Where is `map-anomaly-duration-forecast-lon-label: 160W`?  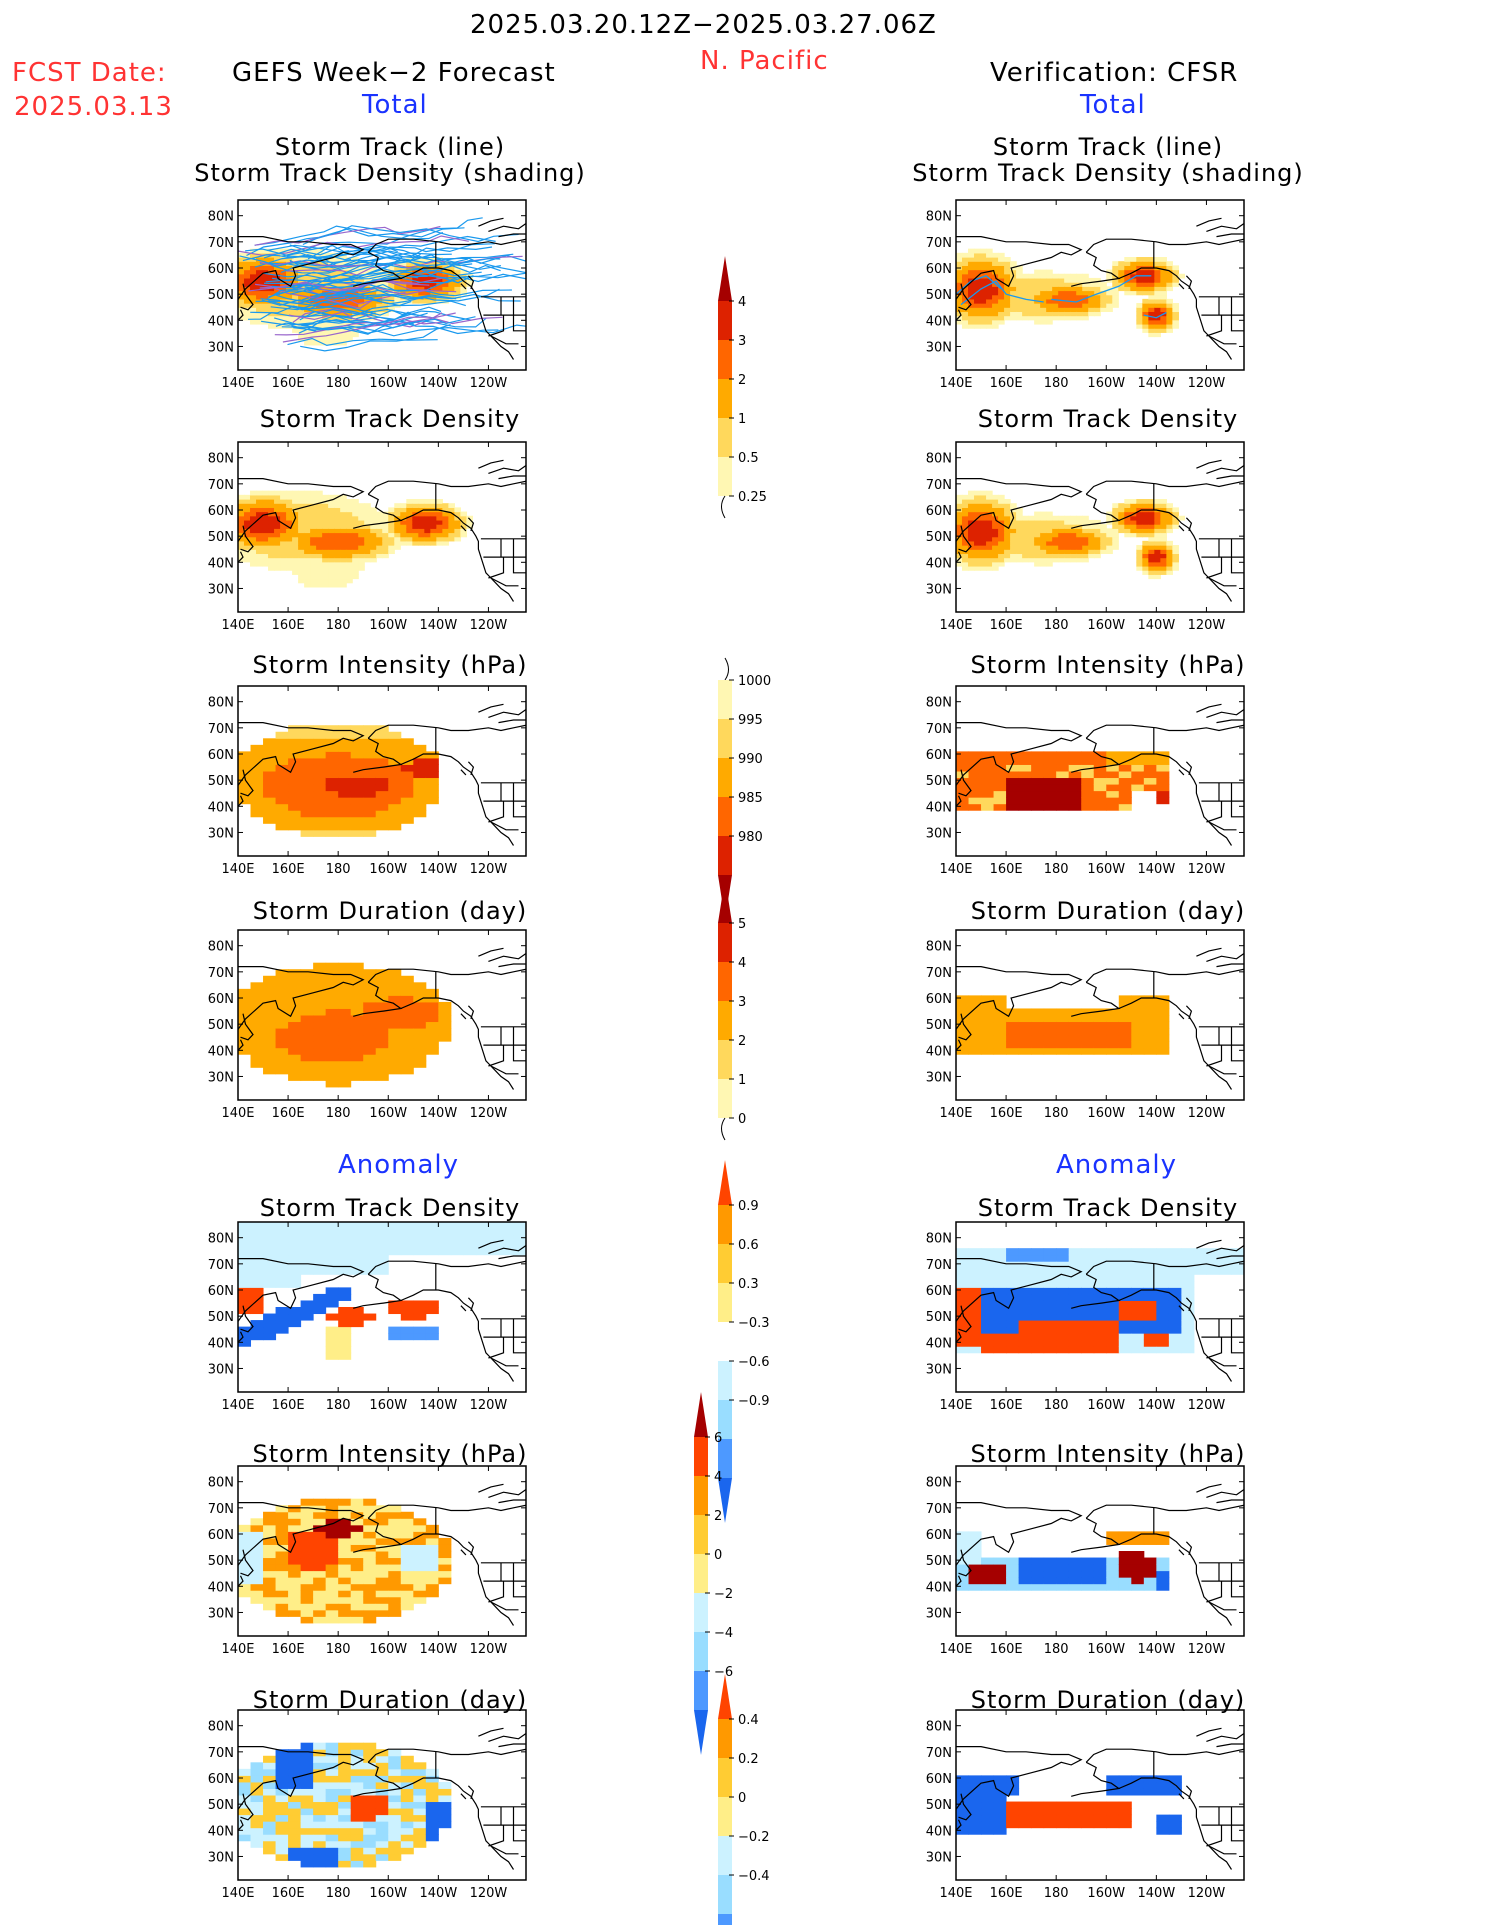 map-anomaly-duration-forecast-lon-label: 160W is located at coordinates (388, 1893).